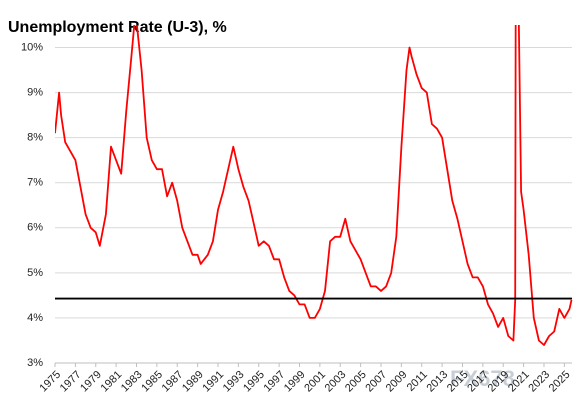 The height and width of the screenshot is (406, 580). I want to click on x-tick-label: 1995, so click(254, 382).